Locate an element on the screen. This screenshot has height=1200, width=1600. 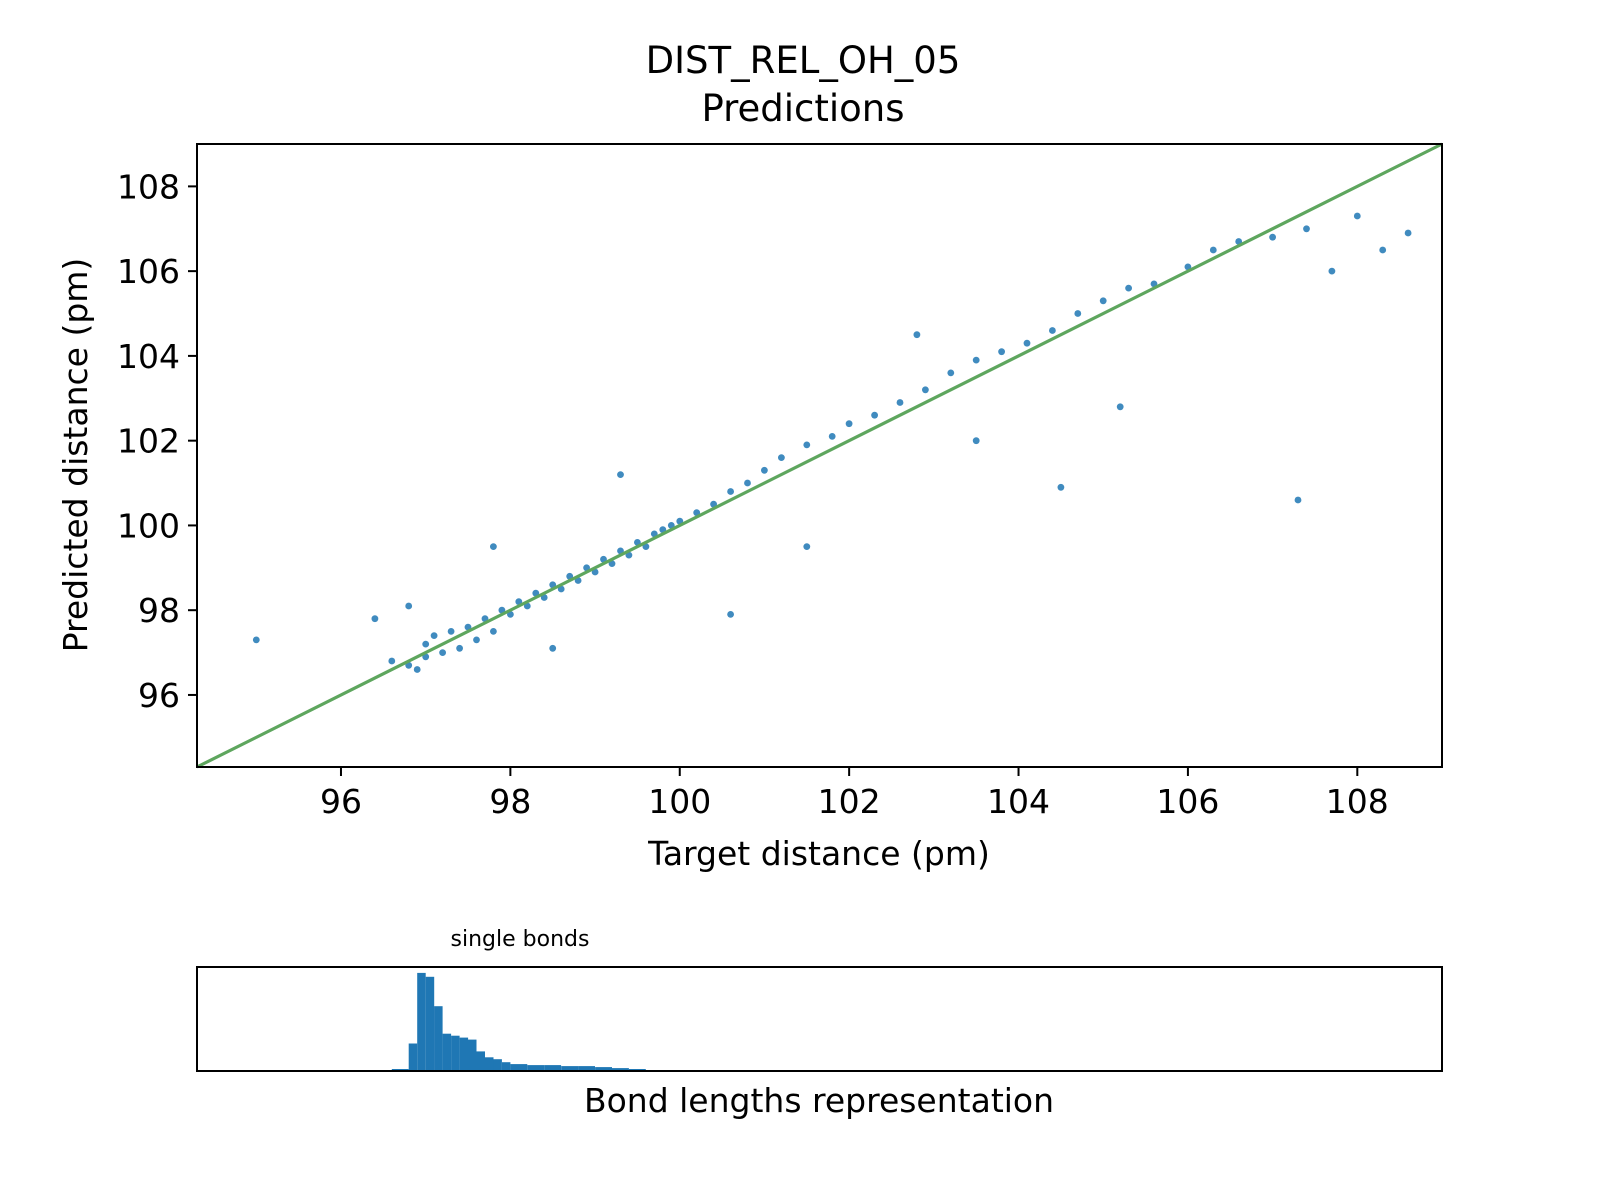
x-tick-label: 100 is located at coordinates (679, 801).